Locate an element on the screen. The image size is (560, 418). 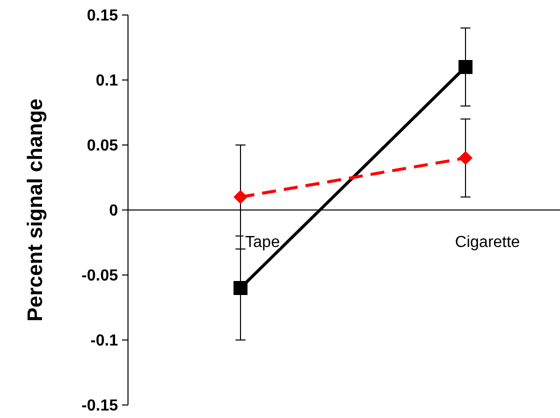
y-tick-label: -0.15 is located at coordinates (100, 406).